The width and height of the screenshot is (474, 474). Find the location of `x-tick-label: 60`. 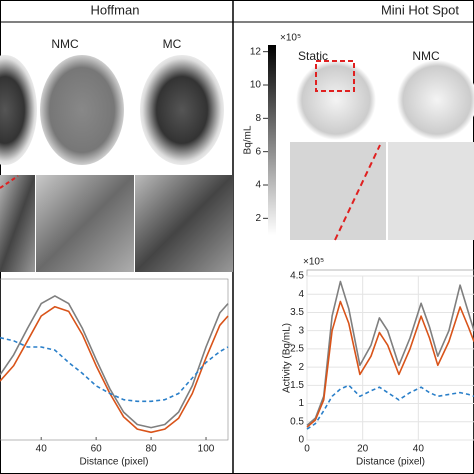

x-tick-label: 60 is located at coordinates (97, 449).